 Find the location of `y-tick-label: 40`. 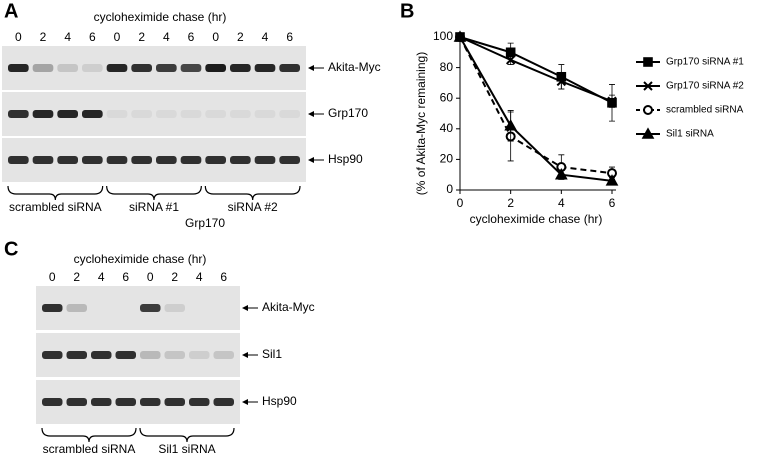

y-tick-label: 40 is located at coordinates (447, 128).